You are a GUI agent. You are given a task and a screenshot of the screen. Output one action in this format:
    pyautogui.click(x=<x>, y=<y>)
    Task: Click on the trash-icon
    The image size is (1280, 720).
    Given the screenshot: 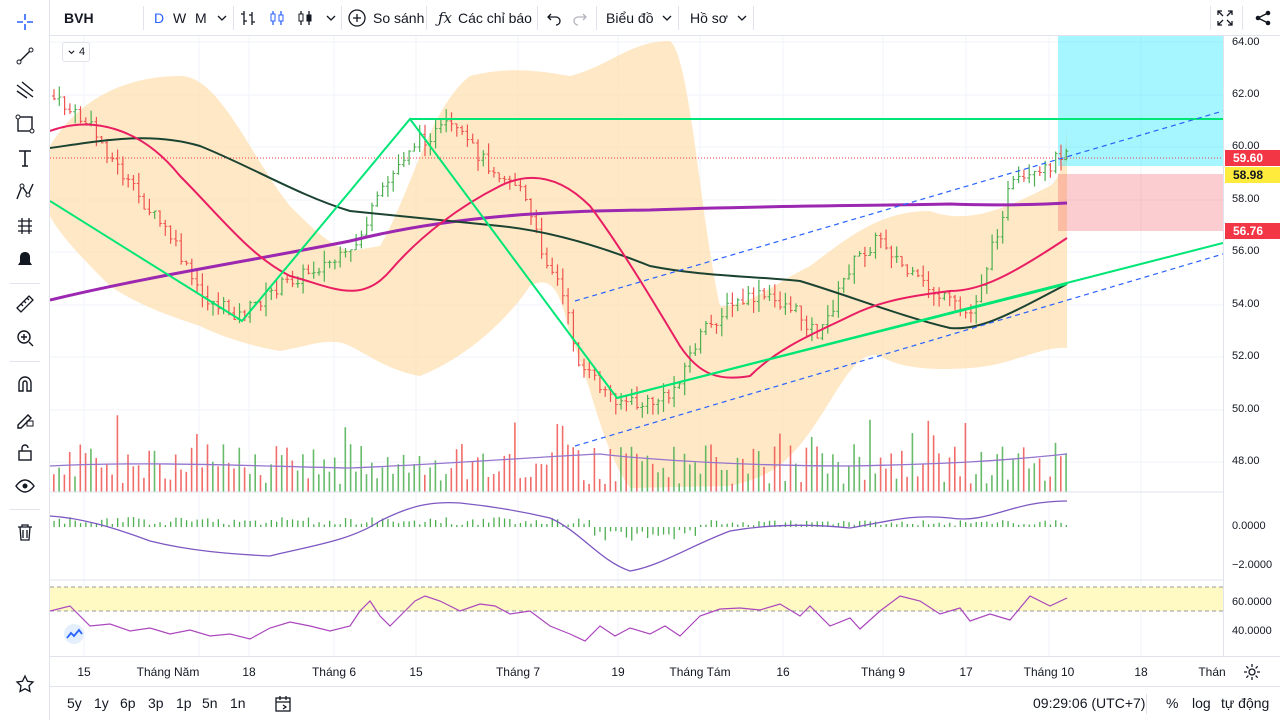 What is the action you would take?
    pyautogui.click(x=25, y=532)
    